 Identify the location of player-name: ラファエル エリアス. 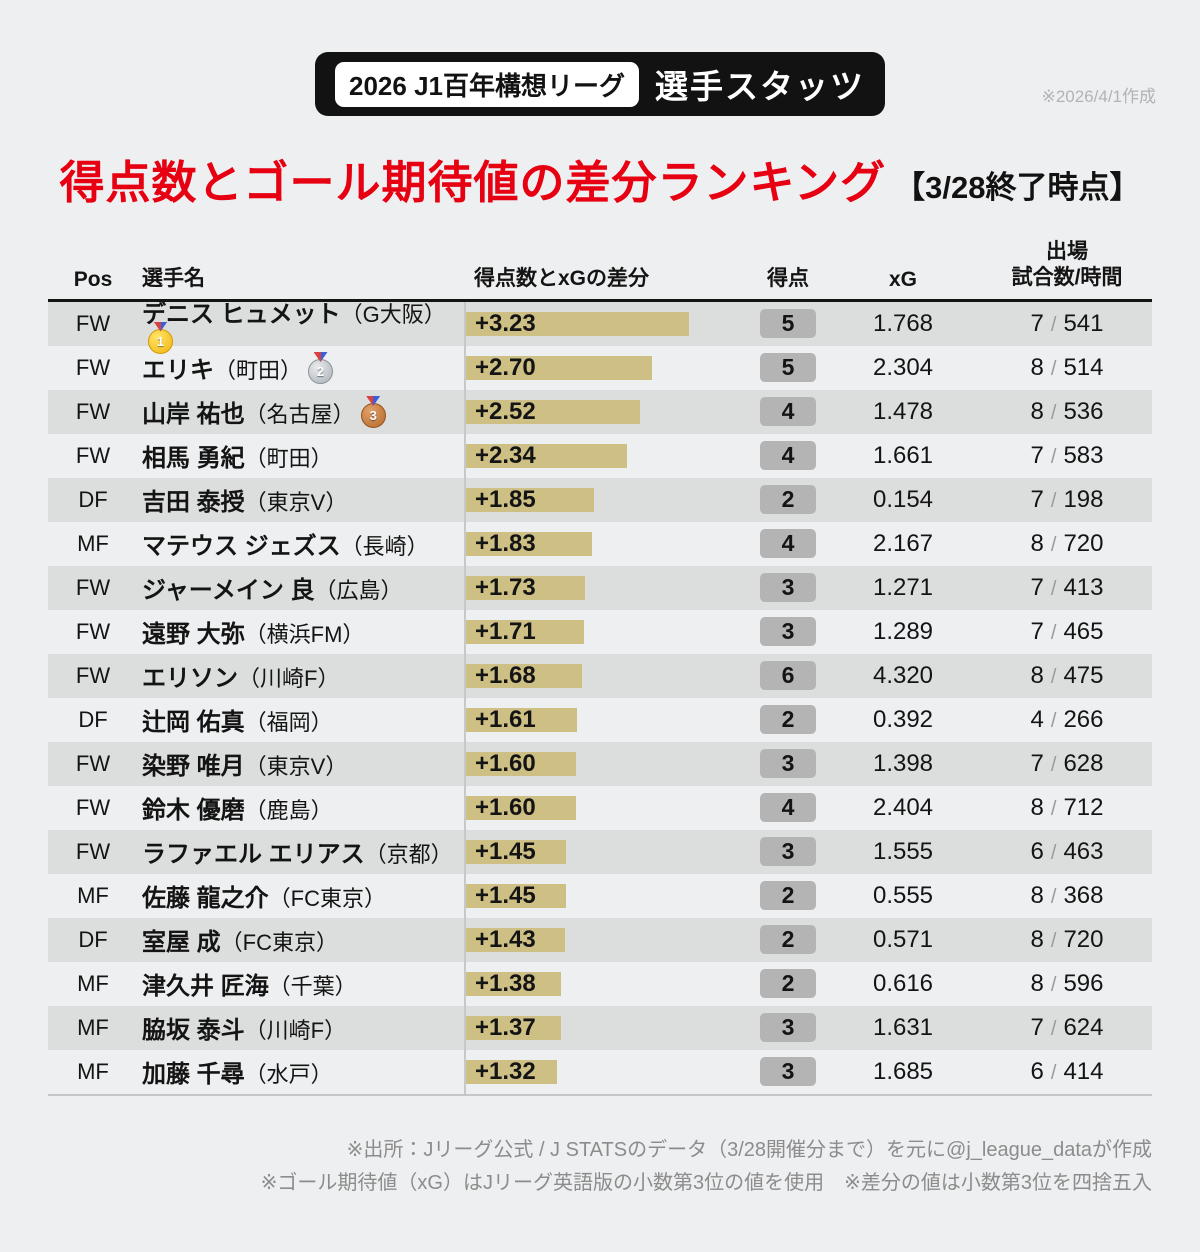
(253, 854).